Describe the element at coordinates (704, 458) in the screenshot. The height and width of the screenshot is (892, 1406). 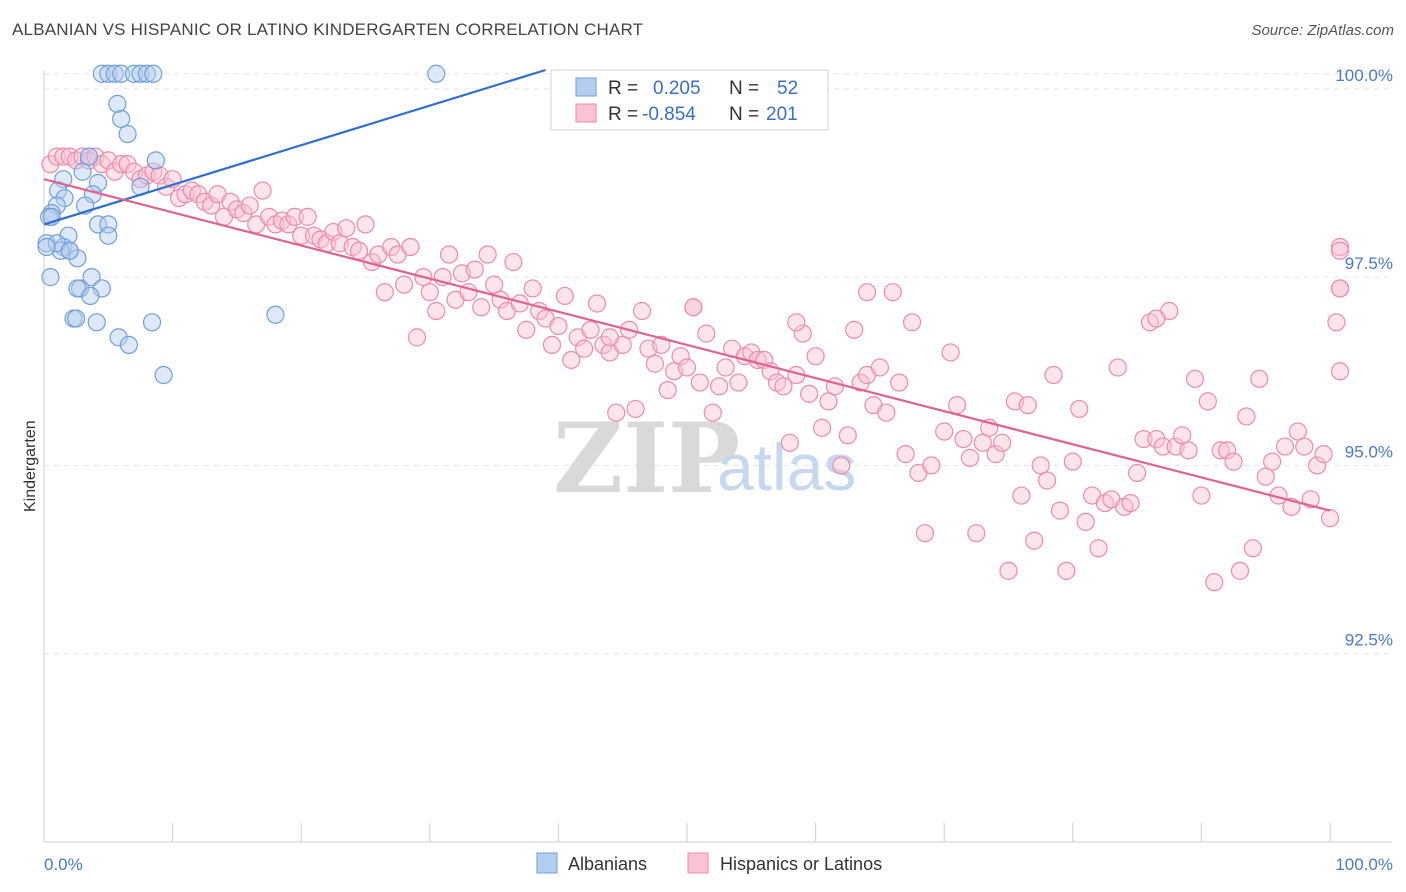
I see `watermark: ZIP atlas` at that location.